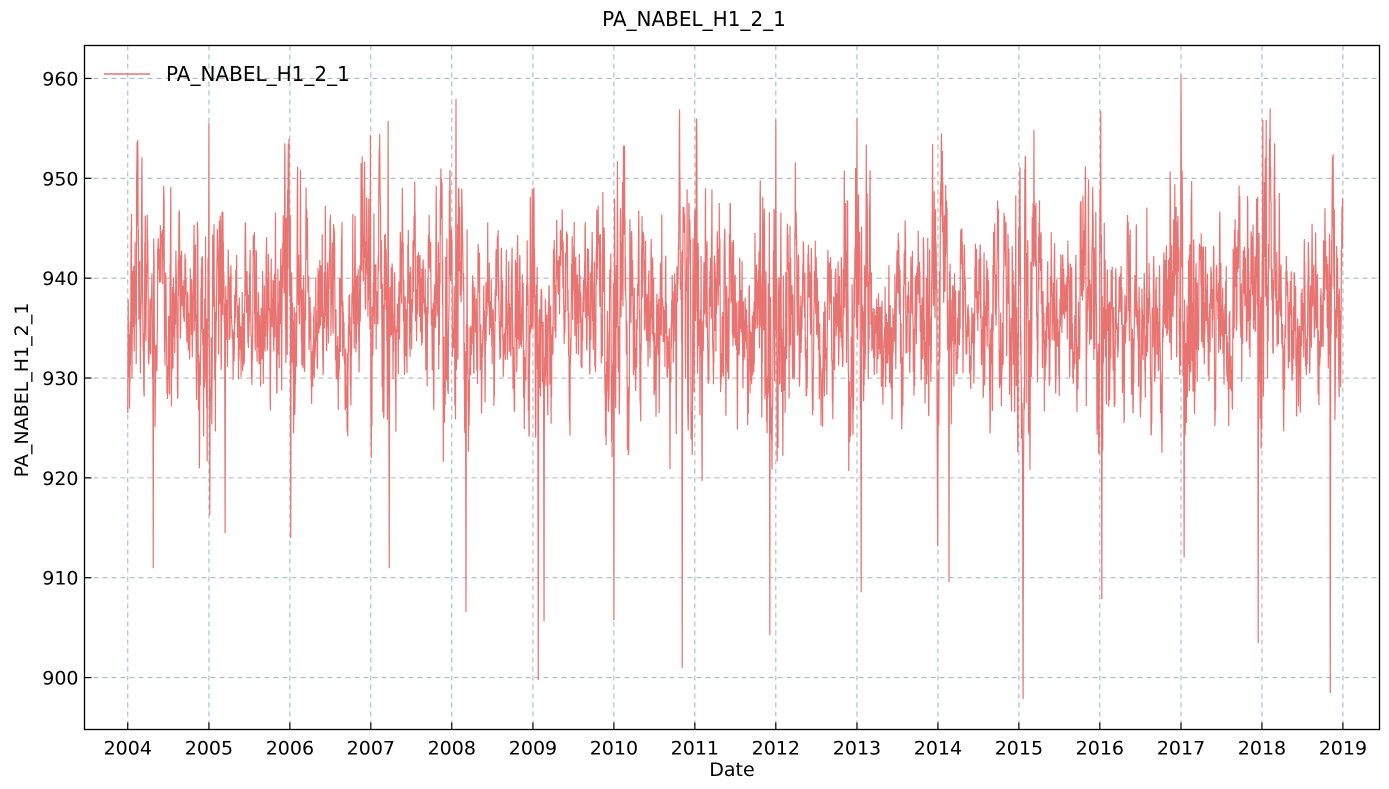 The width and height of the screenshot is (1389, 789). Describe the element at coordinates (452, 749) in the screenshot. I see `x-tick-label: 2008` at that location.